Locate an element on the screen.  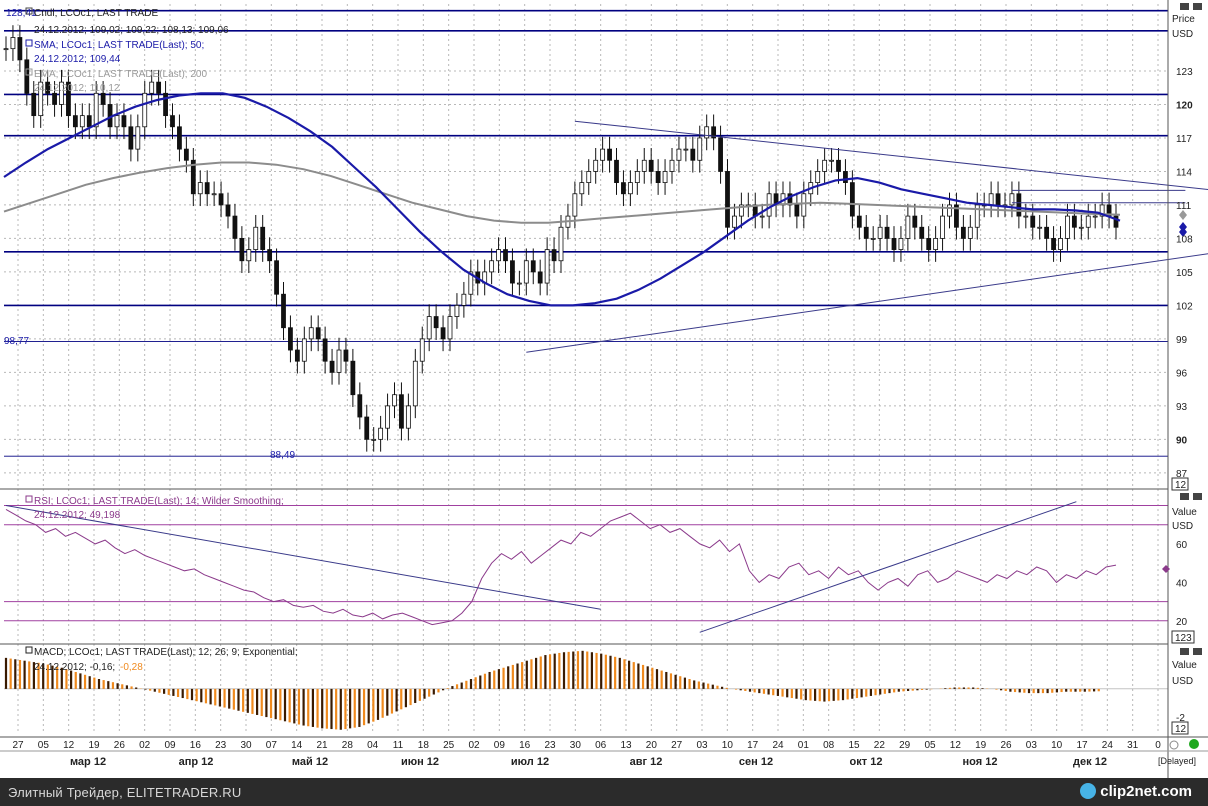
trend-line is located at coordinates (867, 303).